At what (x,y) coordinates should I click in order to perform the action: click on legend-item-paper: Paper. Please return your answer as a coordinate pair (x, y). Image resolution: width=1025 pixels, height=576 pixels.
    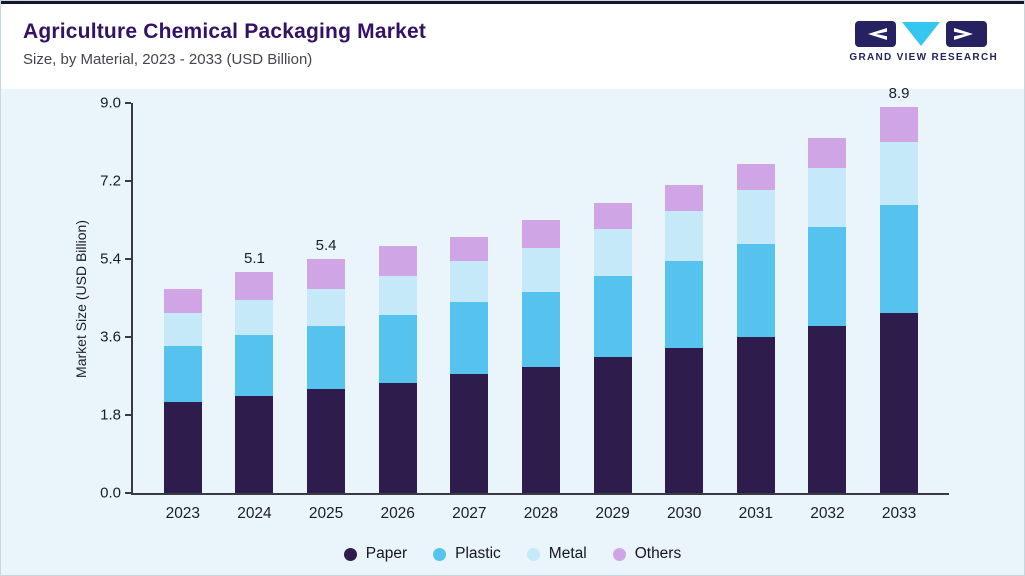
    Looking at the image, I should click on (375, 554).